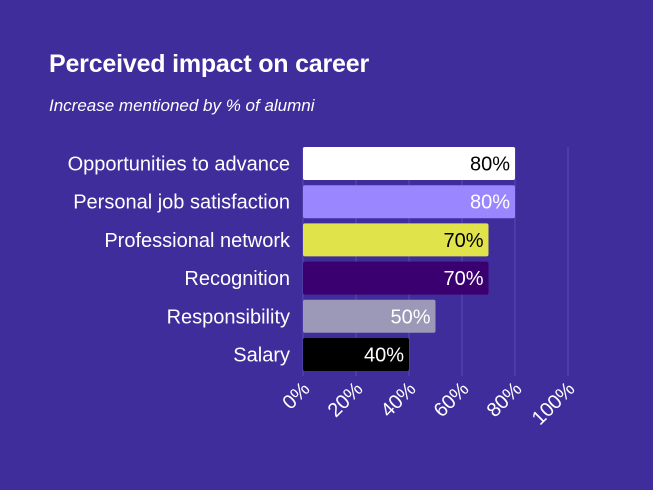 The height and width of the screenshot is (490, 653). I want to click on data-label-0: 80%, so click(490, 165).